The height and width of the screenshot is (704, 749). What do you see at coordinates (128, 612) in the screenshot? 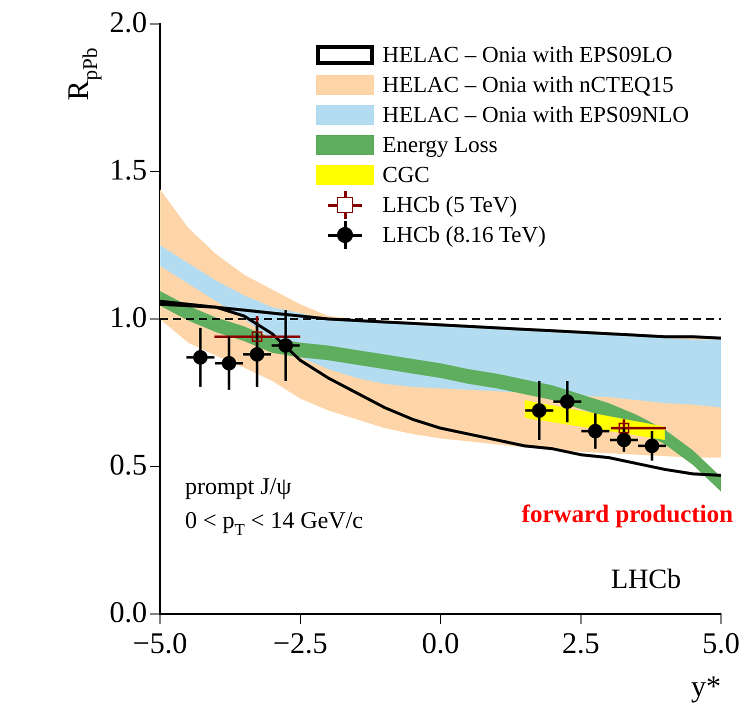
I see `y-tick-label: 0.0` at bounding box center [128, 612].